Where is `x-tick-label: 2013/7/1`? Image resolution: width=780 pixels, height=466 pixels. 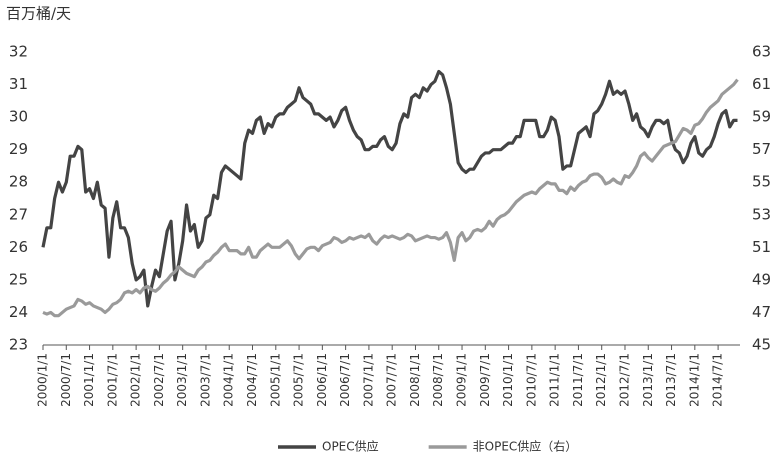
x-tick-label: 2013/7/1 is located at coordinates (671, 380).